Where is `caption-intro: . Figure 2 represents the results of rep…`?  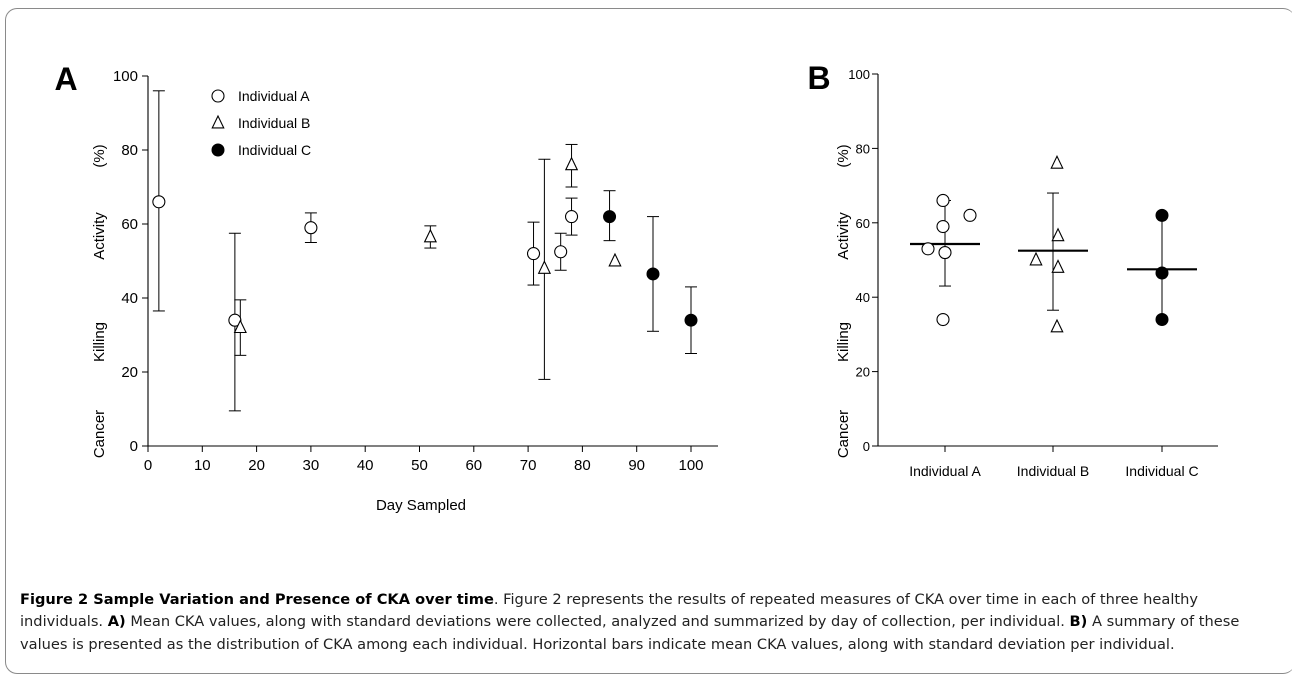 caption-intro: . Figure 2 represents the results of rep… is located at coordinates (609, 611).